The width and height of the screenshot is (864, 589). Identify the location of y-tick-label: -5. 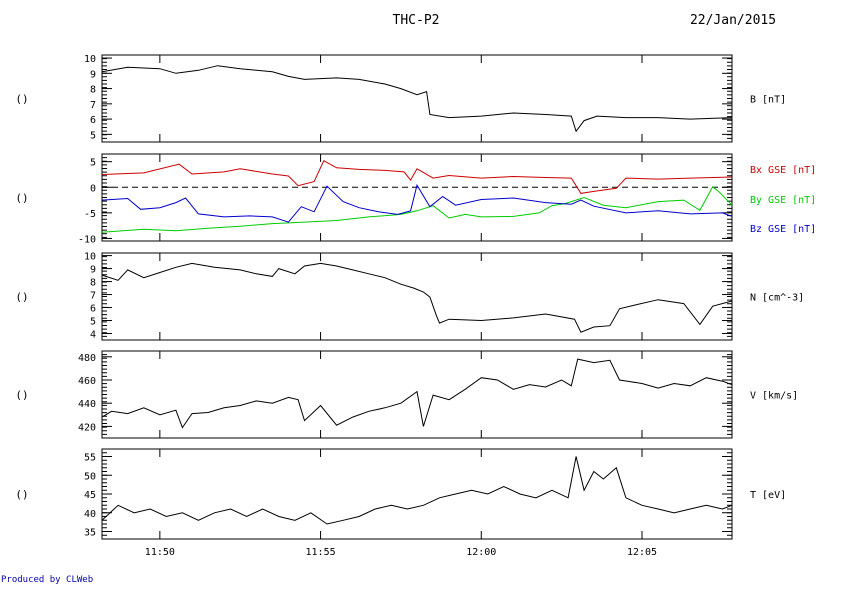
(90, 214).